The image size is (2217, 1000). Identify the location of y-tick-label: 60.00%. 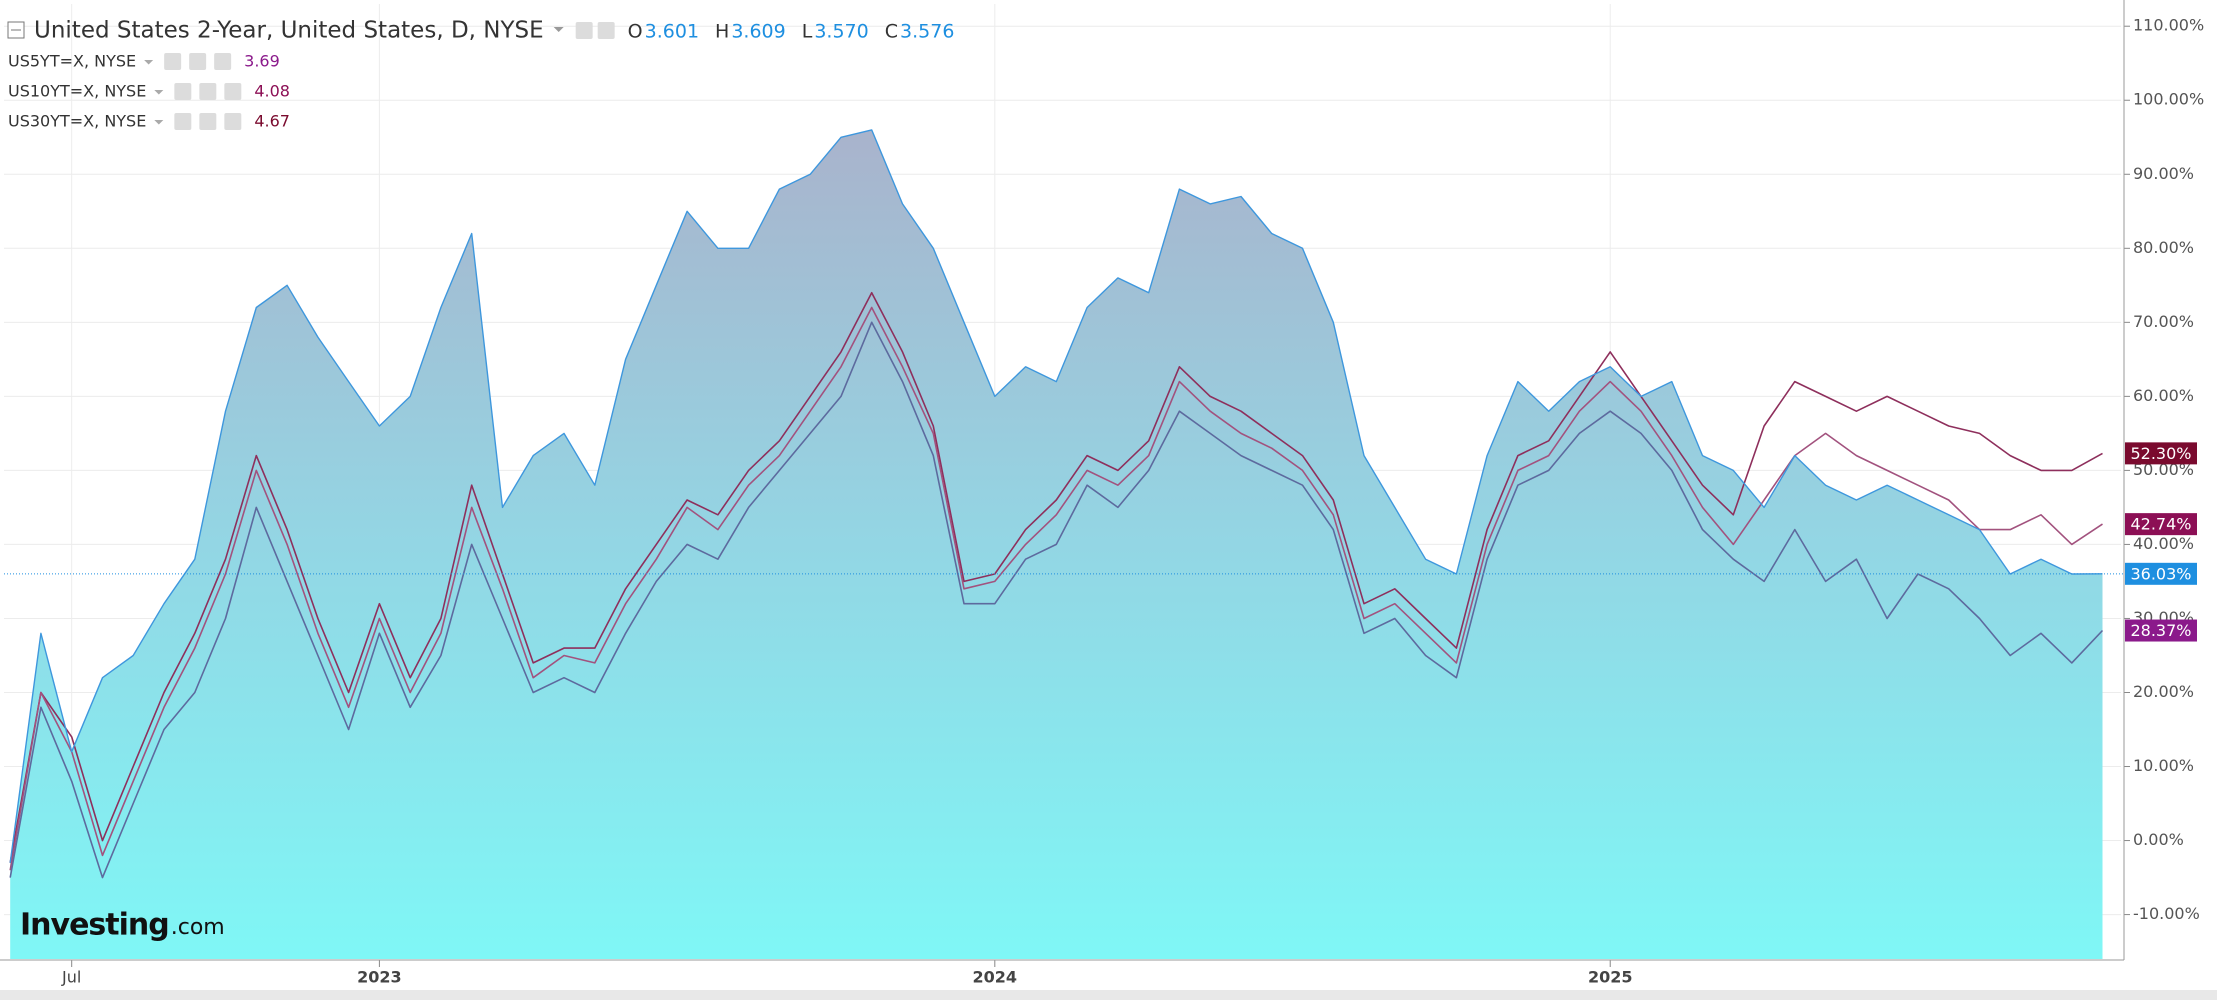
(2163, 395).